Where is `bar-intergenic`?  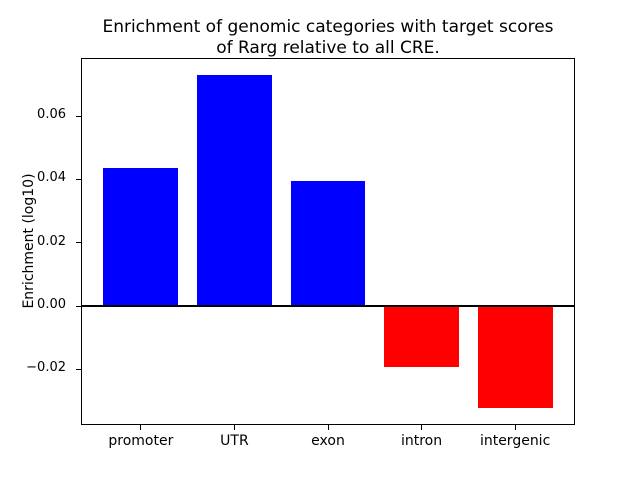 bar-intergenic is located at coordinates (515, 357).